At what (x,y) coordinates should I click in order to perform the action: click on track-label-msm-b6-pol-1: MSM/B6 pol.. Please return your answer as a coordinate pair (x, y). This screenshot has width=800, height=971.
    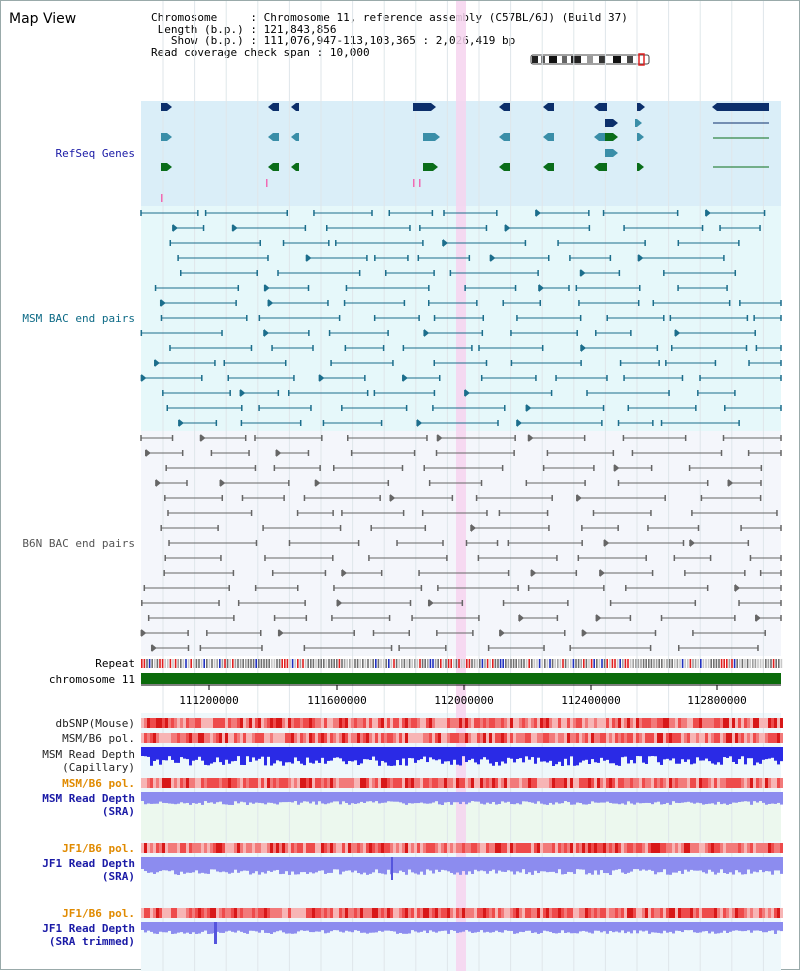
    Looking at the image, I should click on (98, 738).